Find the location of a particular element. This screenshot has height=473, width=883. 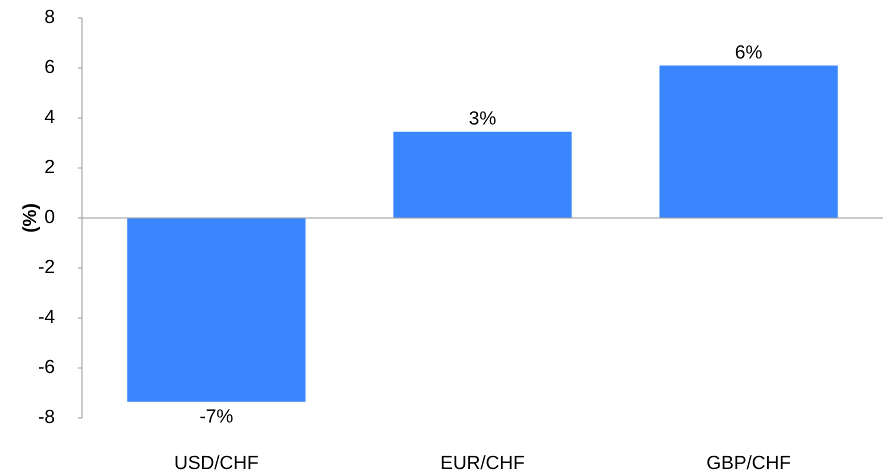

y-tick-label: -4 is located at coordinates (47, 317).